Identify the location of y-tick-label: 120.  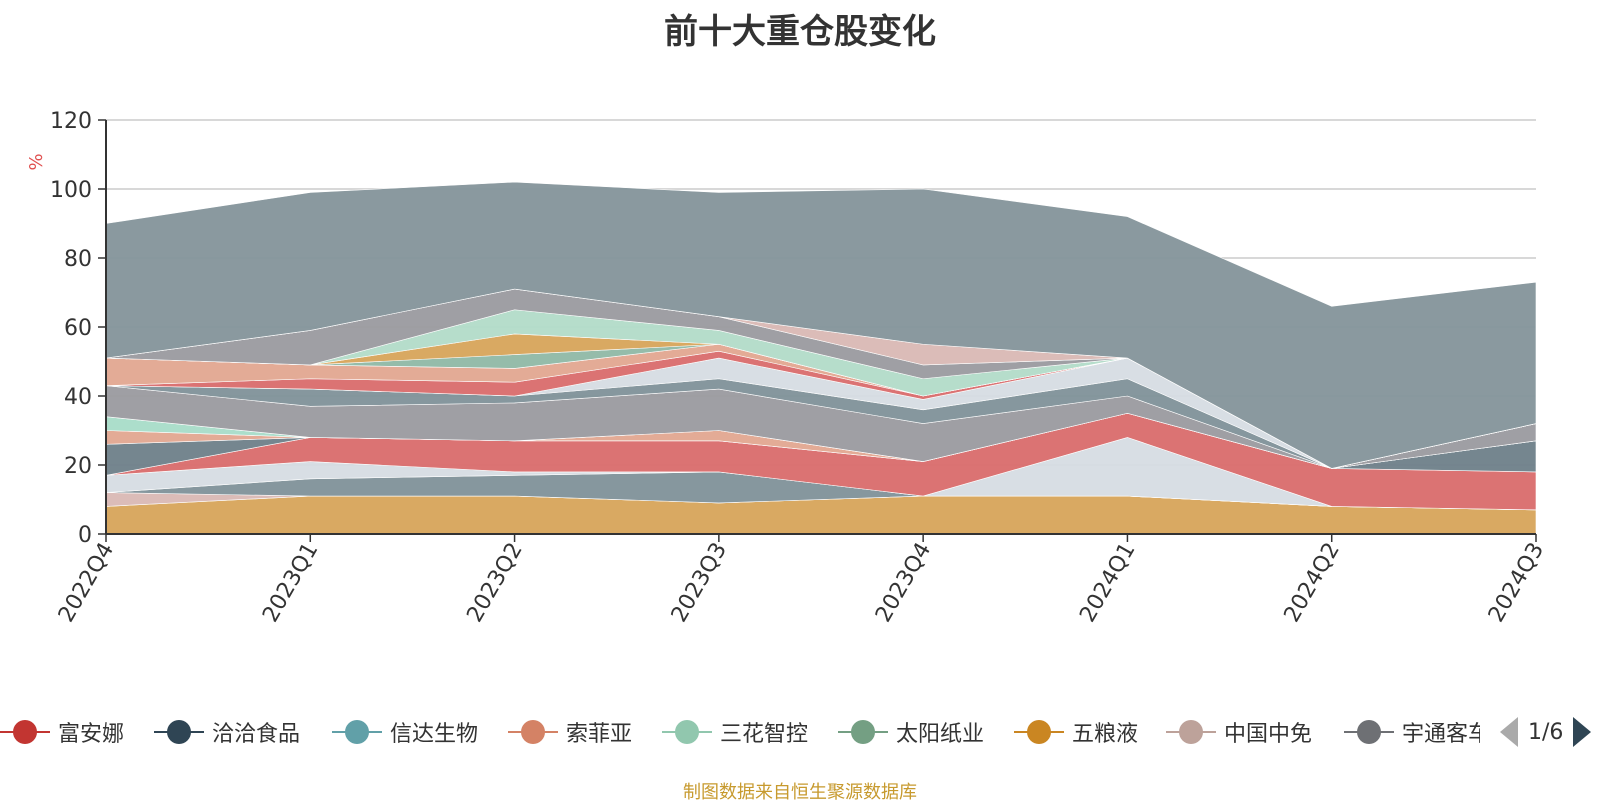
(71, 121).